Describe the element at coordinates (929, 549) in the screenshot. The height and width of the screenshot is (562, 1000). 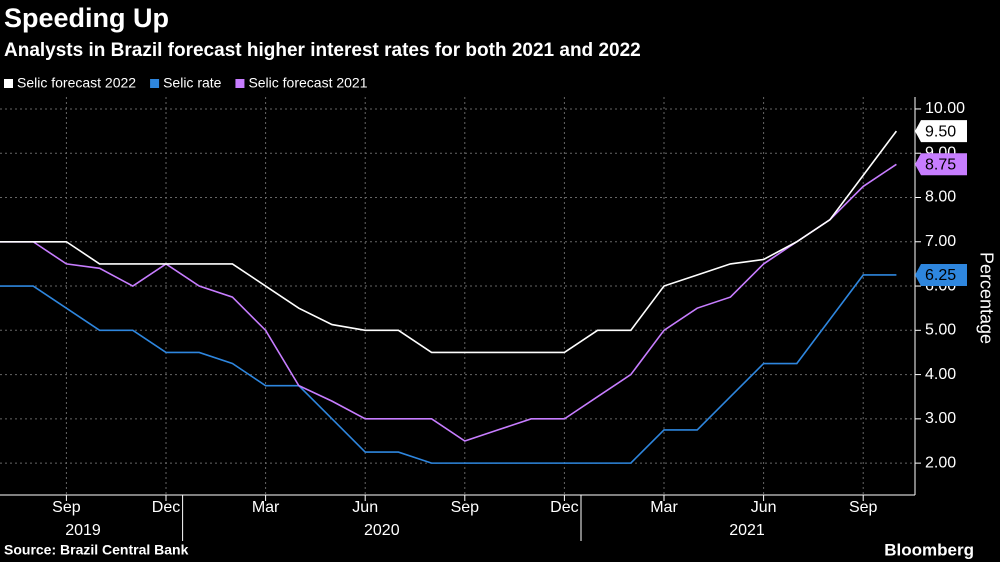
I see `brand: Bloomberg` at that location.